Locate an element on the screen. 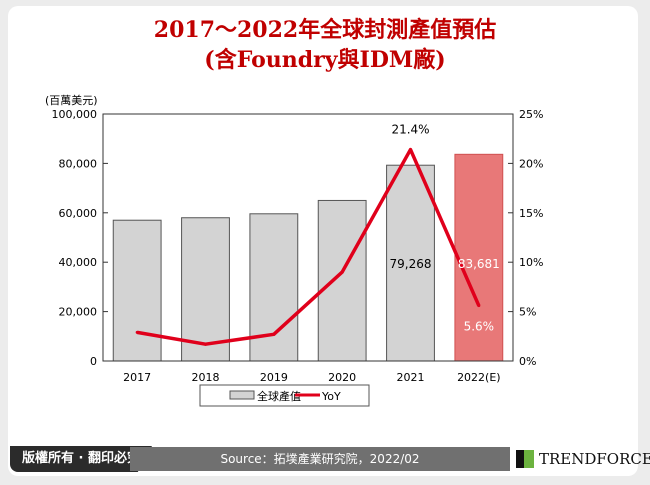 The height and width of the screenshot is (485, 650). source-label: Source：拓墣產業研究院，2022/02 is located at coordinates (320, 459).